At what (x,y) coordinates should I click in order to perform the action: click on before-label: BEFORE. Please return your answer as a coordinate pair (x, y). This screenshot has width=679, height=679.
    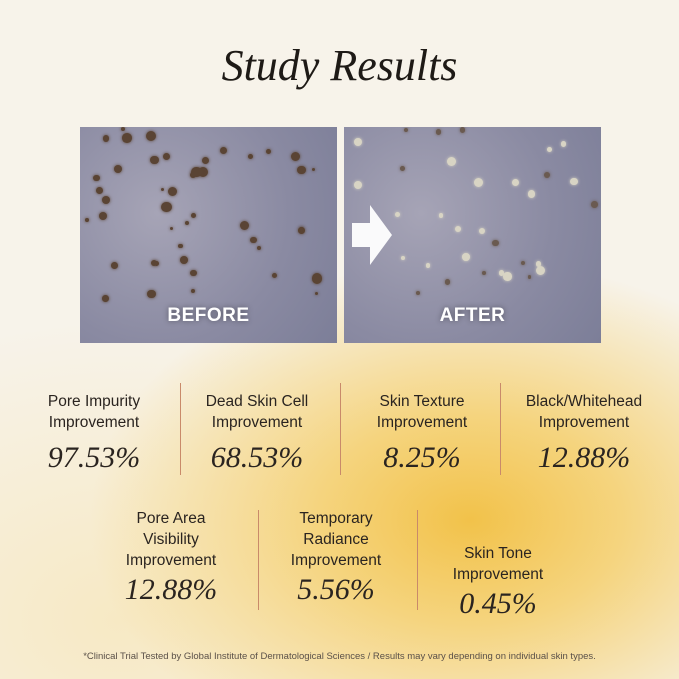
    Looking at the image, I should click on (208, 315).